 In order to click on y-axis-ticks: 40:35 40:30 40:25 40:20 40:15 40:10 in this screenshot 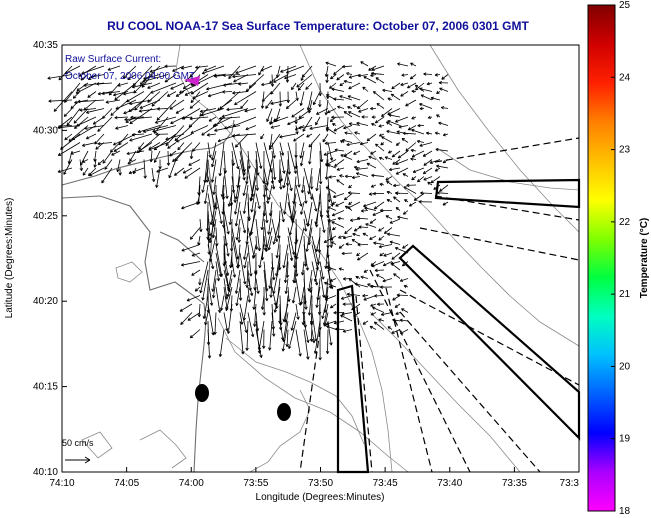, I will do `click(50, 259)`.